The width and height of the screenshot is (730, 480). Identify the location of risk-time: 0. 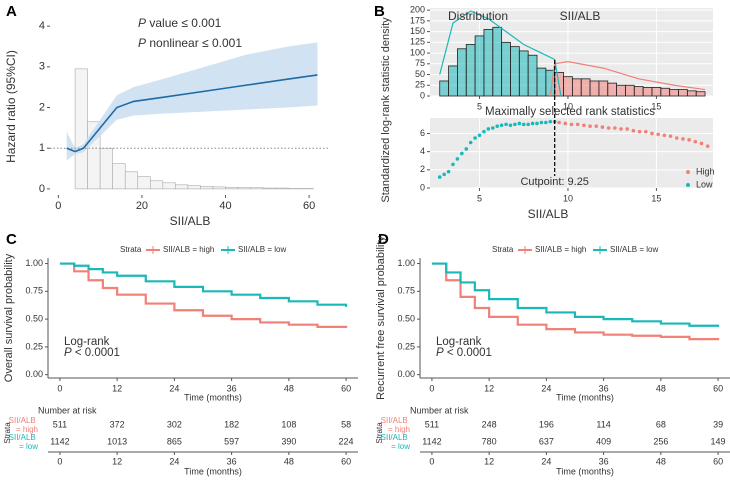
(59, 461).